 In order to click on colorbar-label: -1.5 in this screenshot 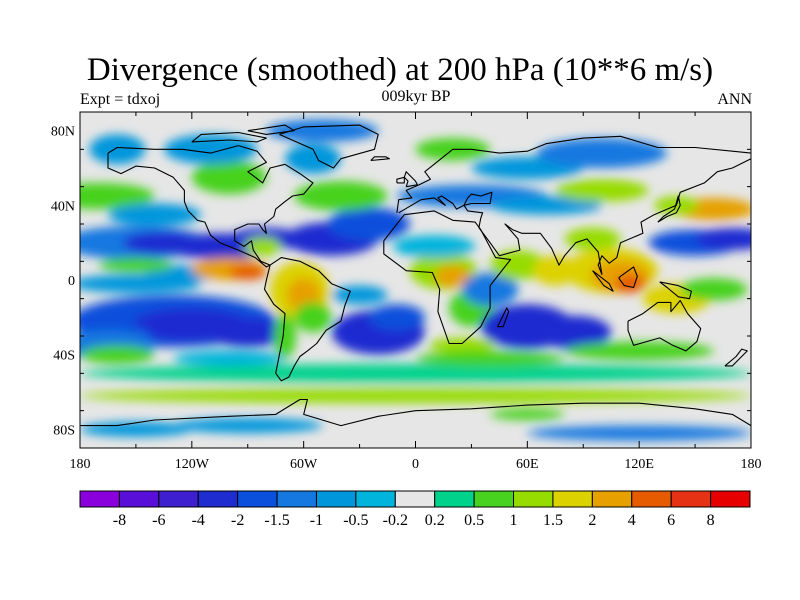, I will do `click(276, 520)`.